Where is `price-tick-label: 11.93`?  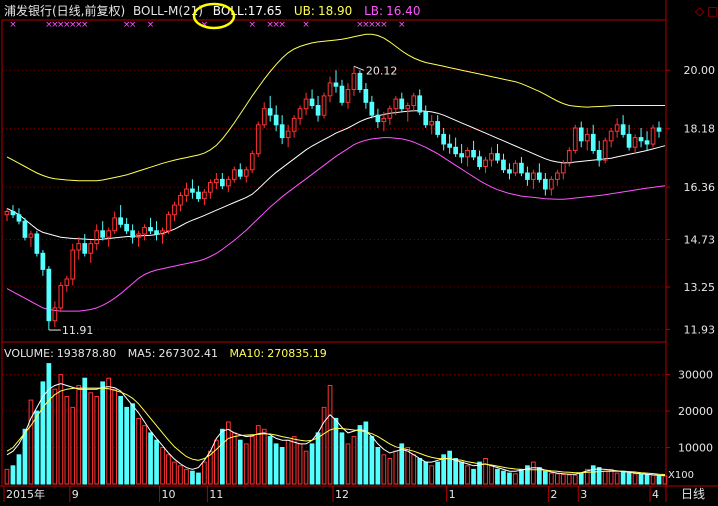
price-tick-label: 11.93 is located at coordinates (700, 329).